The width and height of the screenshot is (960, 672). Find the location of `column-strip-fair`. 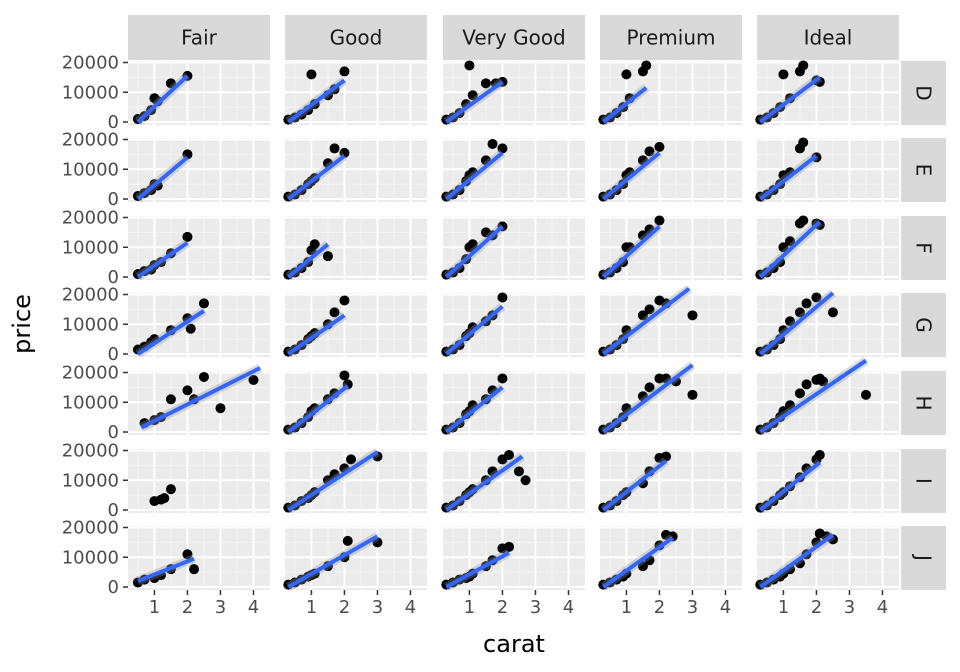

column-strip-fair is located at coordinates (199, 37).